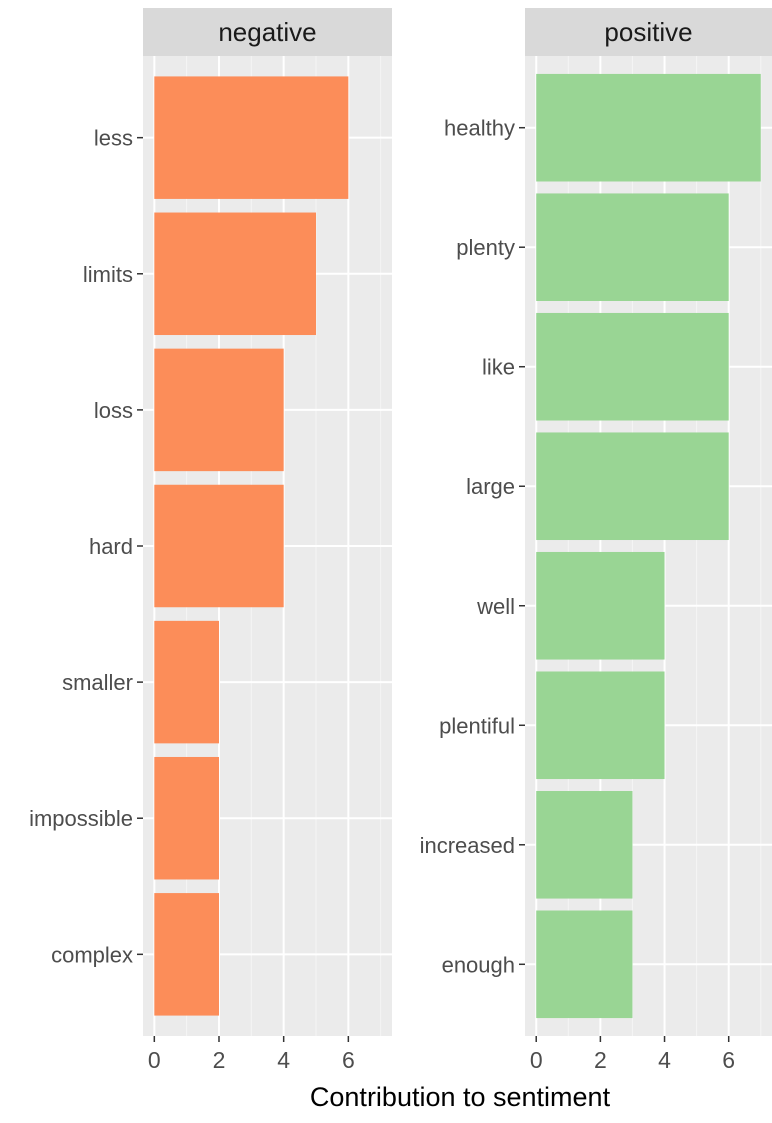  I want to click on y-tick-label: limits, so click(108, 274).